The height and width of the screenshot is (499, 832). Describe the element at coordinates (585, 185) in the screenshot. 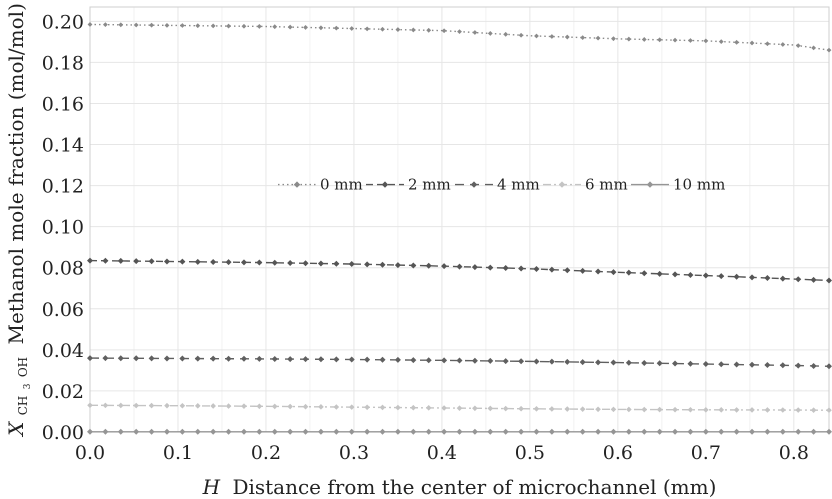

I see `legend-entry: 6 mm` at that location.